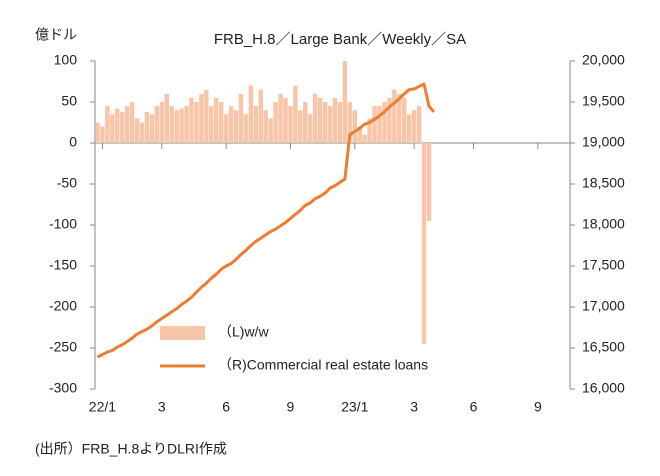 This screenshot has height=476, width=660. I want to click on x-tick-label: 23/1, so click(354, 407).